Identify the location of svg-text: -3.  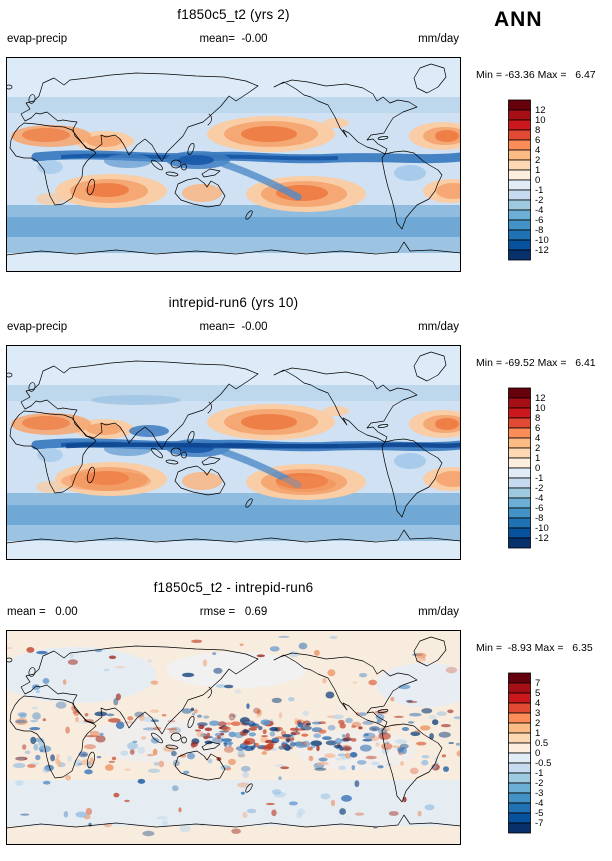
(539, 793).